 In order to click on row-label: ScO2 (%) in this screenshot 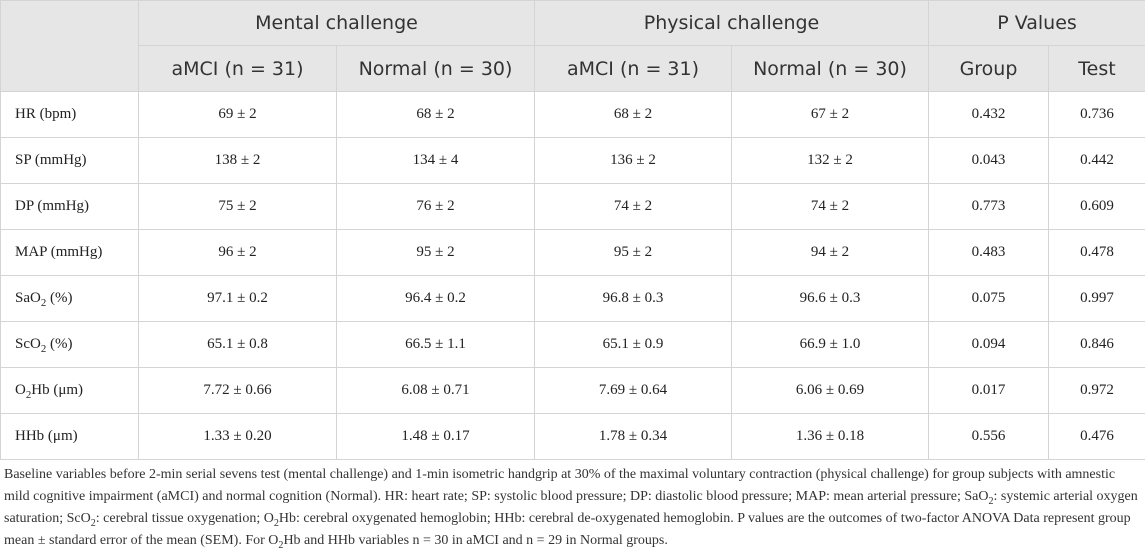, I will do `click(70, 345)`.